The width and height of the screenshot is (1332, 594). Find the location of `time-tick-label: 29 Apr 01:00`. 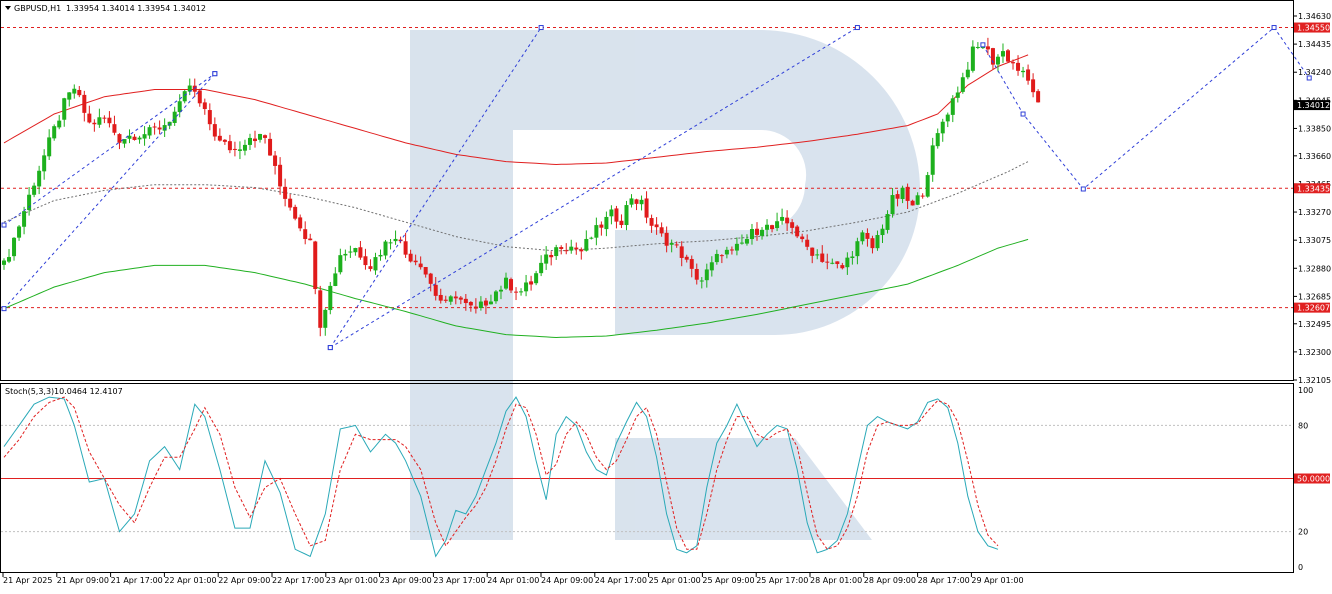

time-tick-label: 29 Apr 01:00 is located at coordinates (997, 580).